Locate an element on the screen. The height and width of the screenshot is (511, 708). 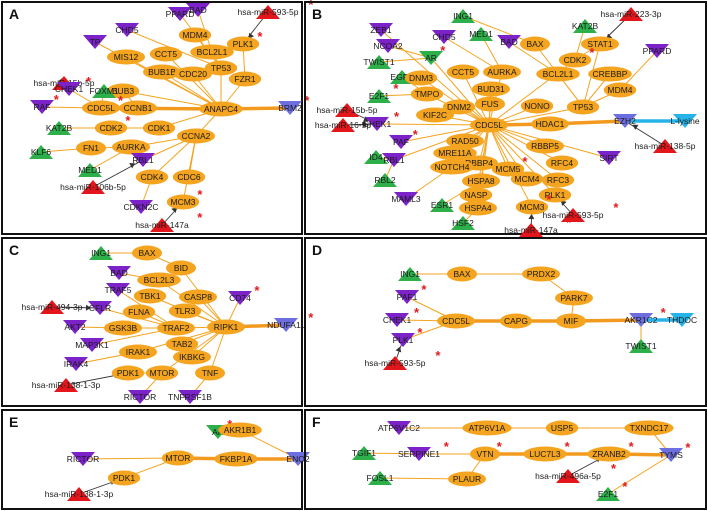
node-dnm3: DNM3 is located at coordinates (421, 78).